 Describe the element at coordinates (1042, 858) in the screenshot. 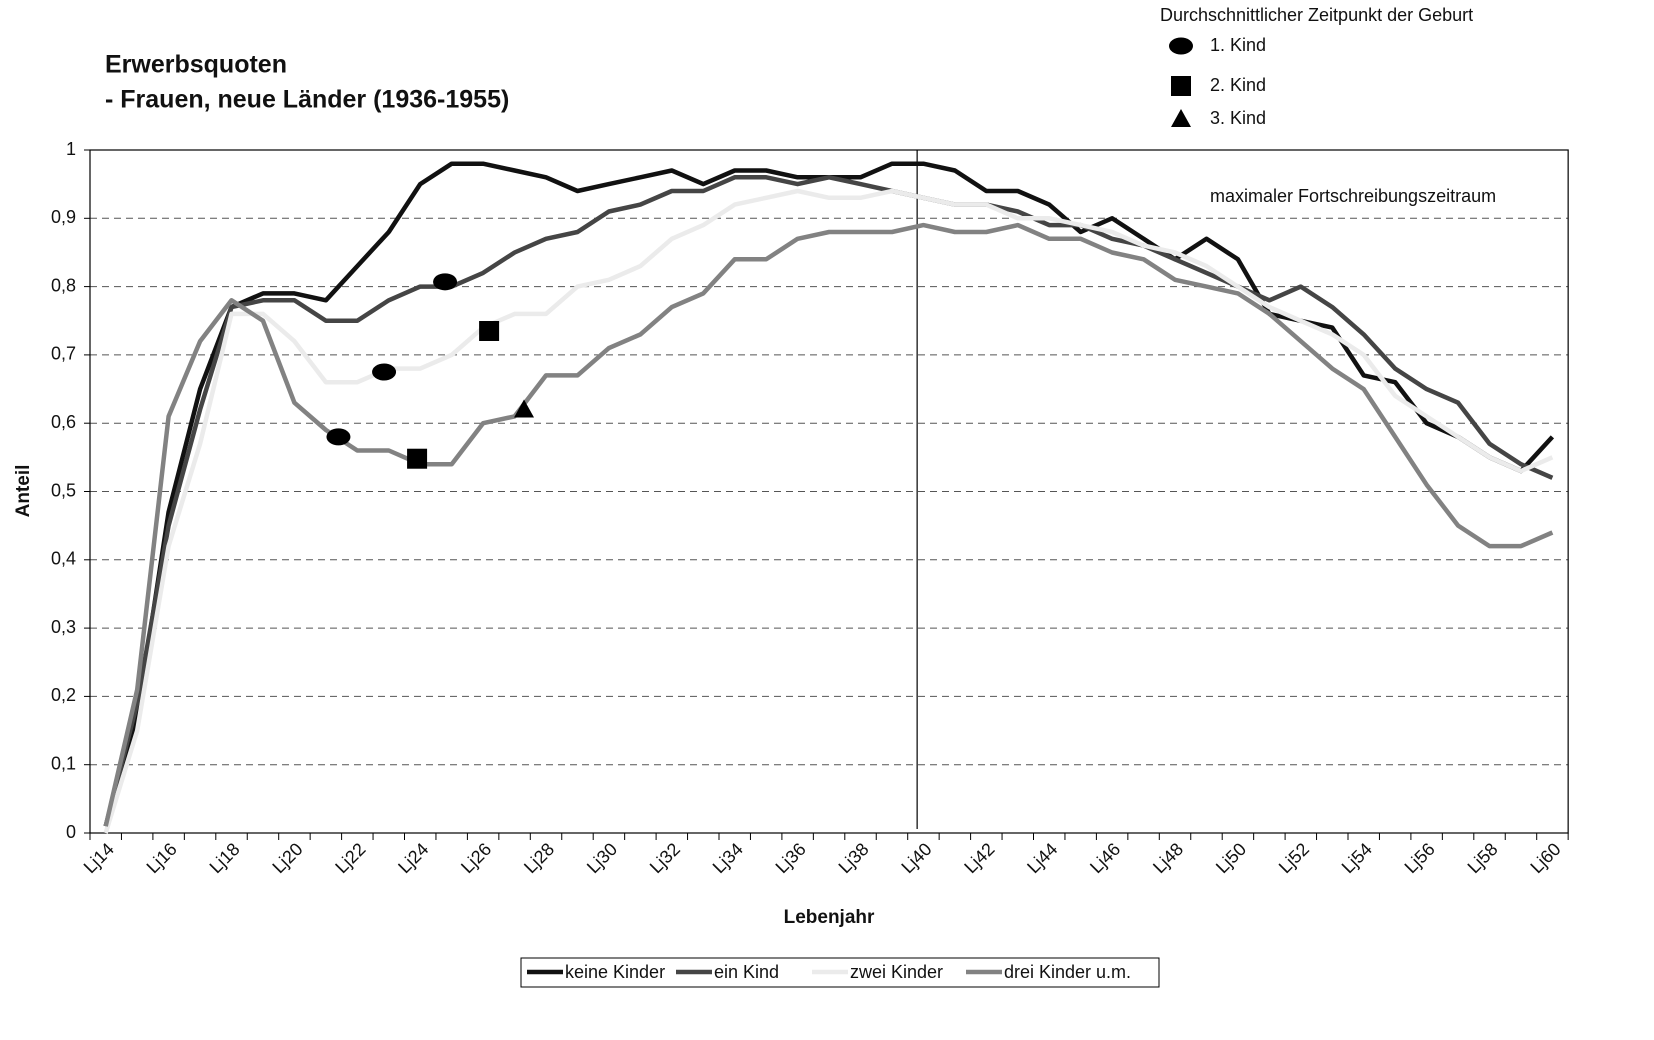

I see `x-tick-label: Lj44` at that location.